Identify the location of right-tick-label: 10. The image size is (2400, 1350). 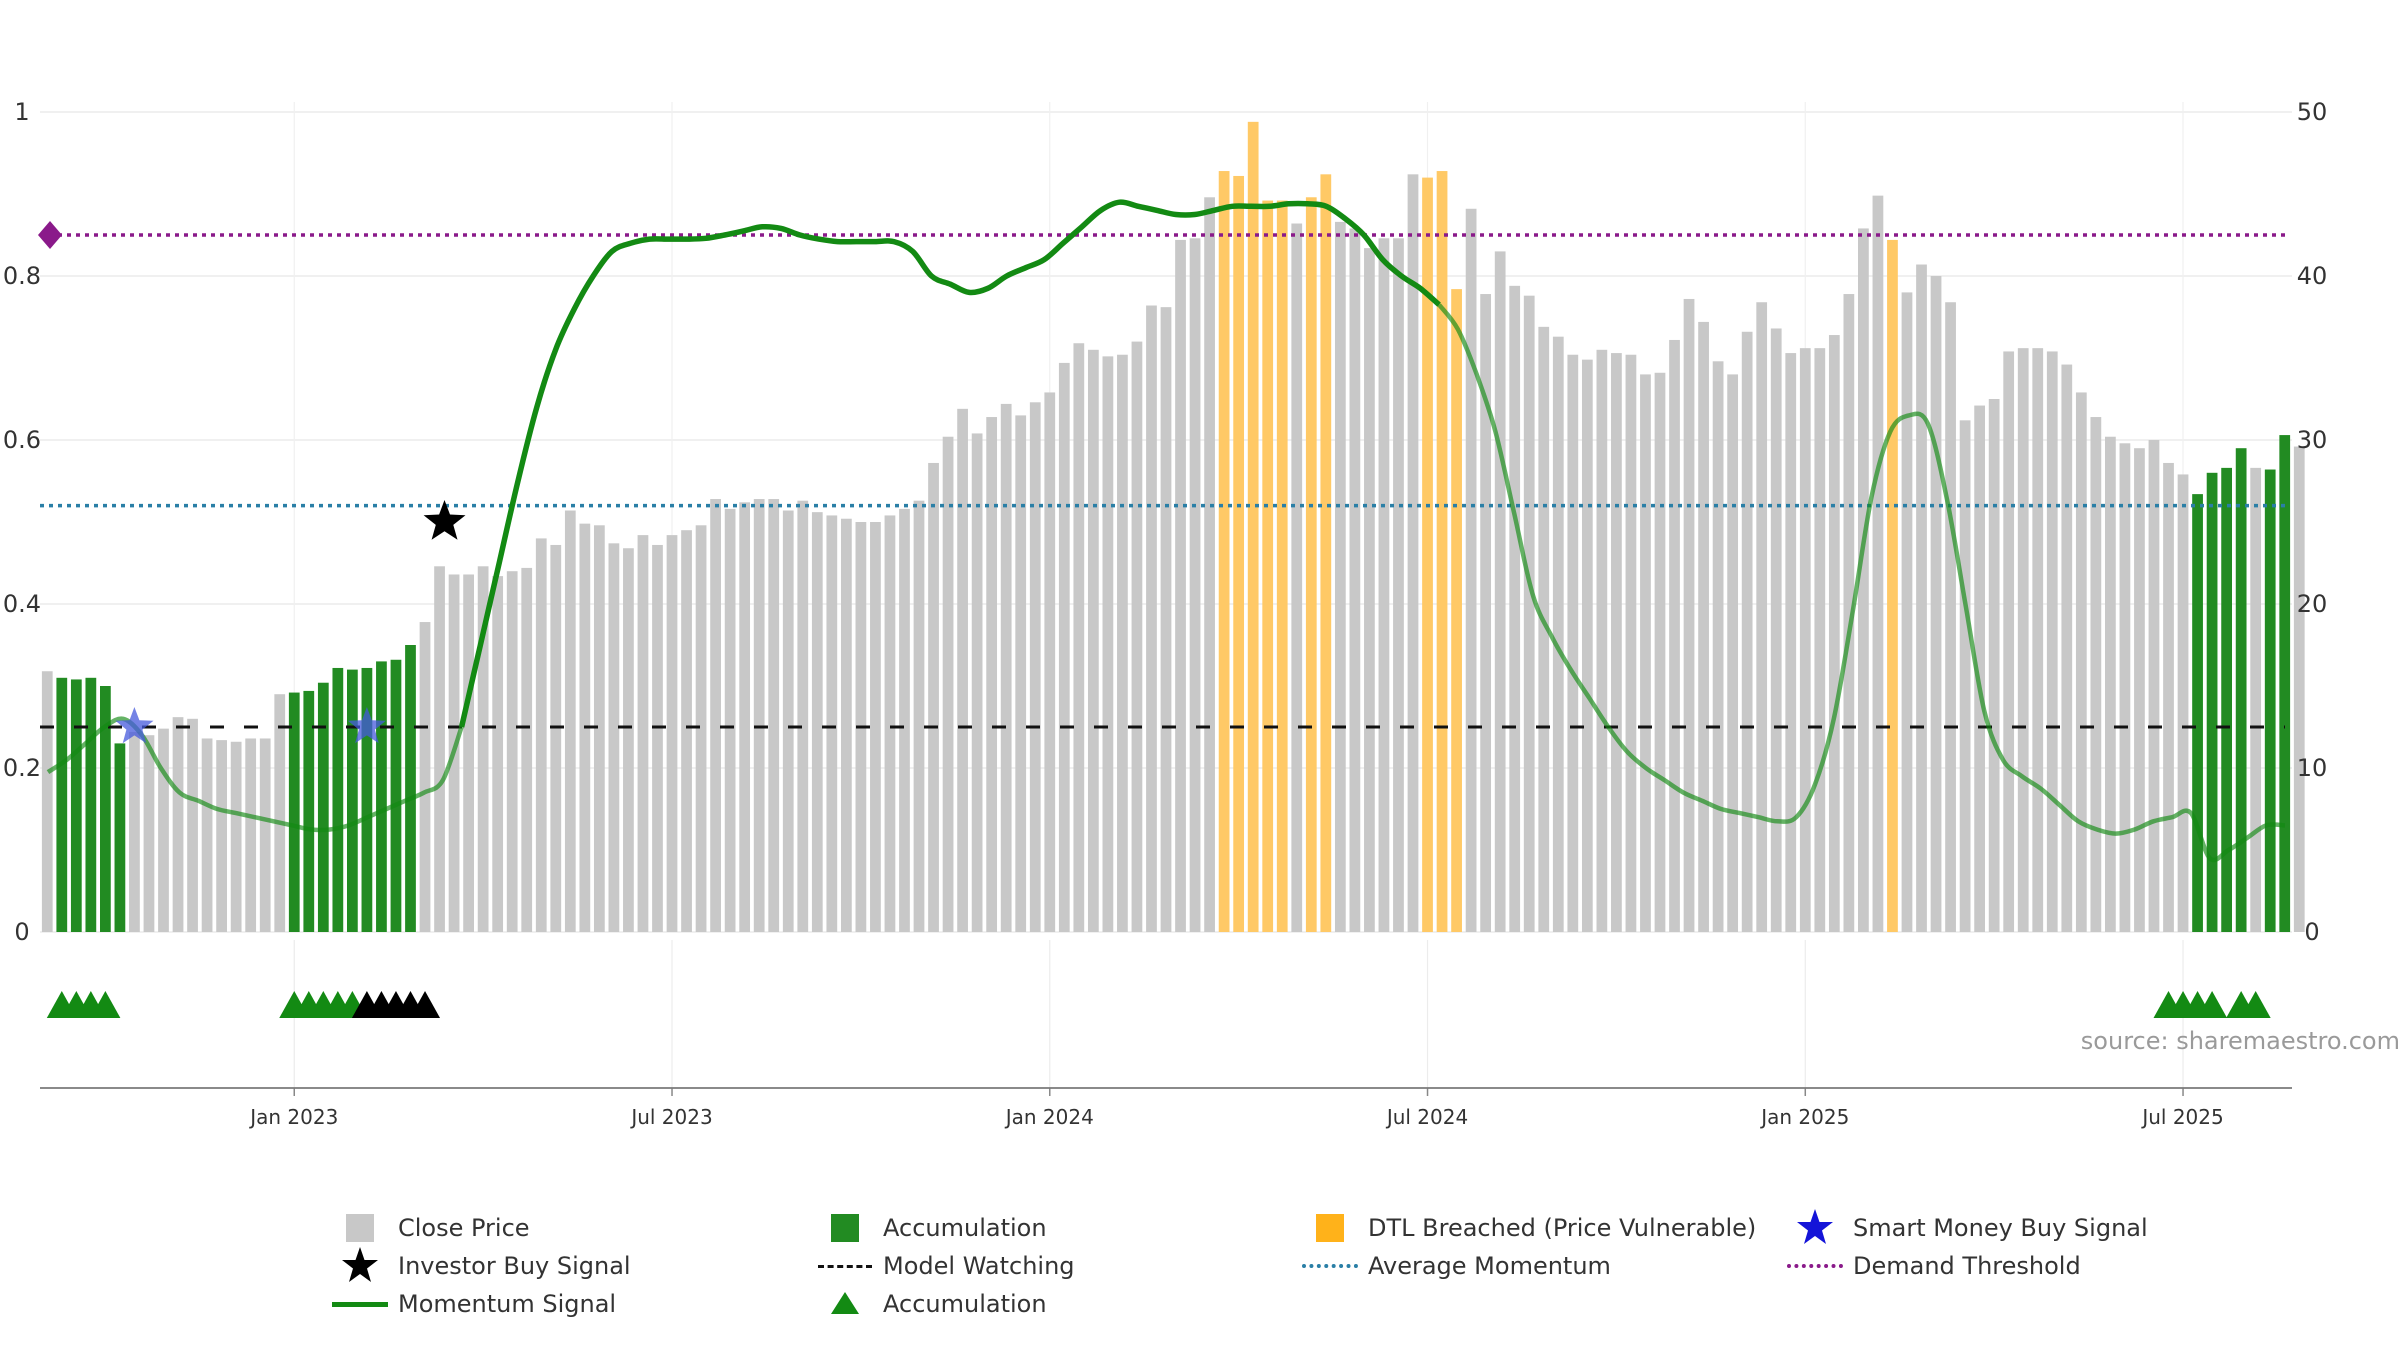
(2312, 768).